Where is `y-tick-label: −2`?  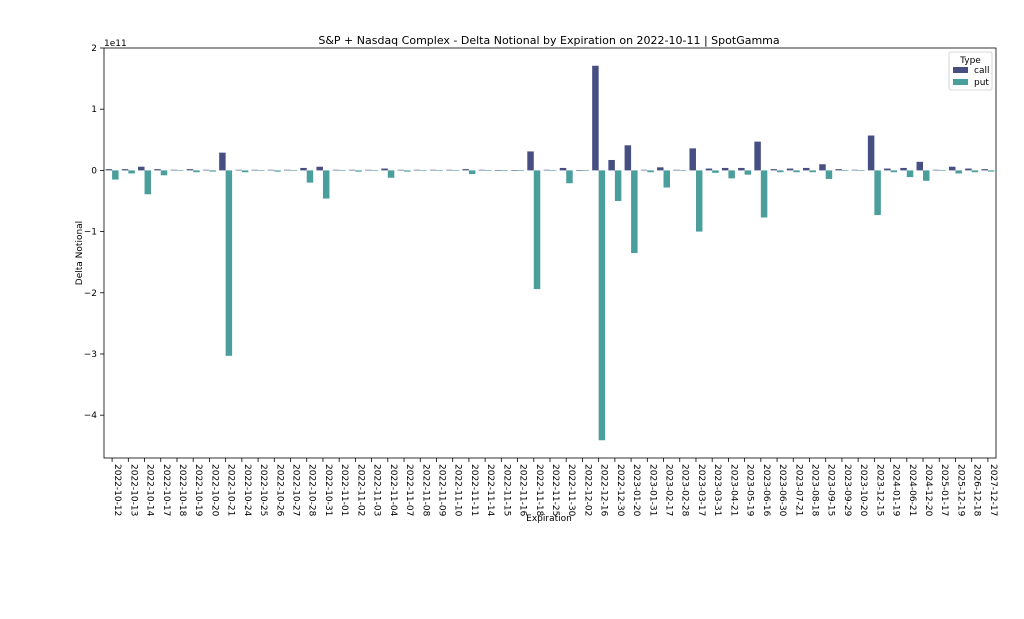
y-tick-label: −2 is located at coordinates (90, 294).